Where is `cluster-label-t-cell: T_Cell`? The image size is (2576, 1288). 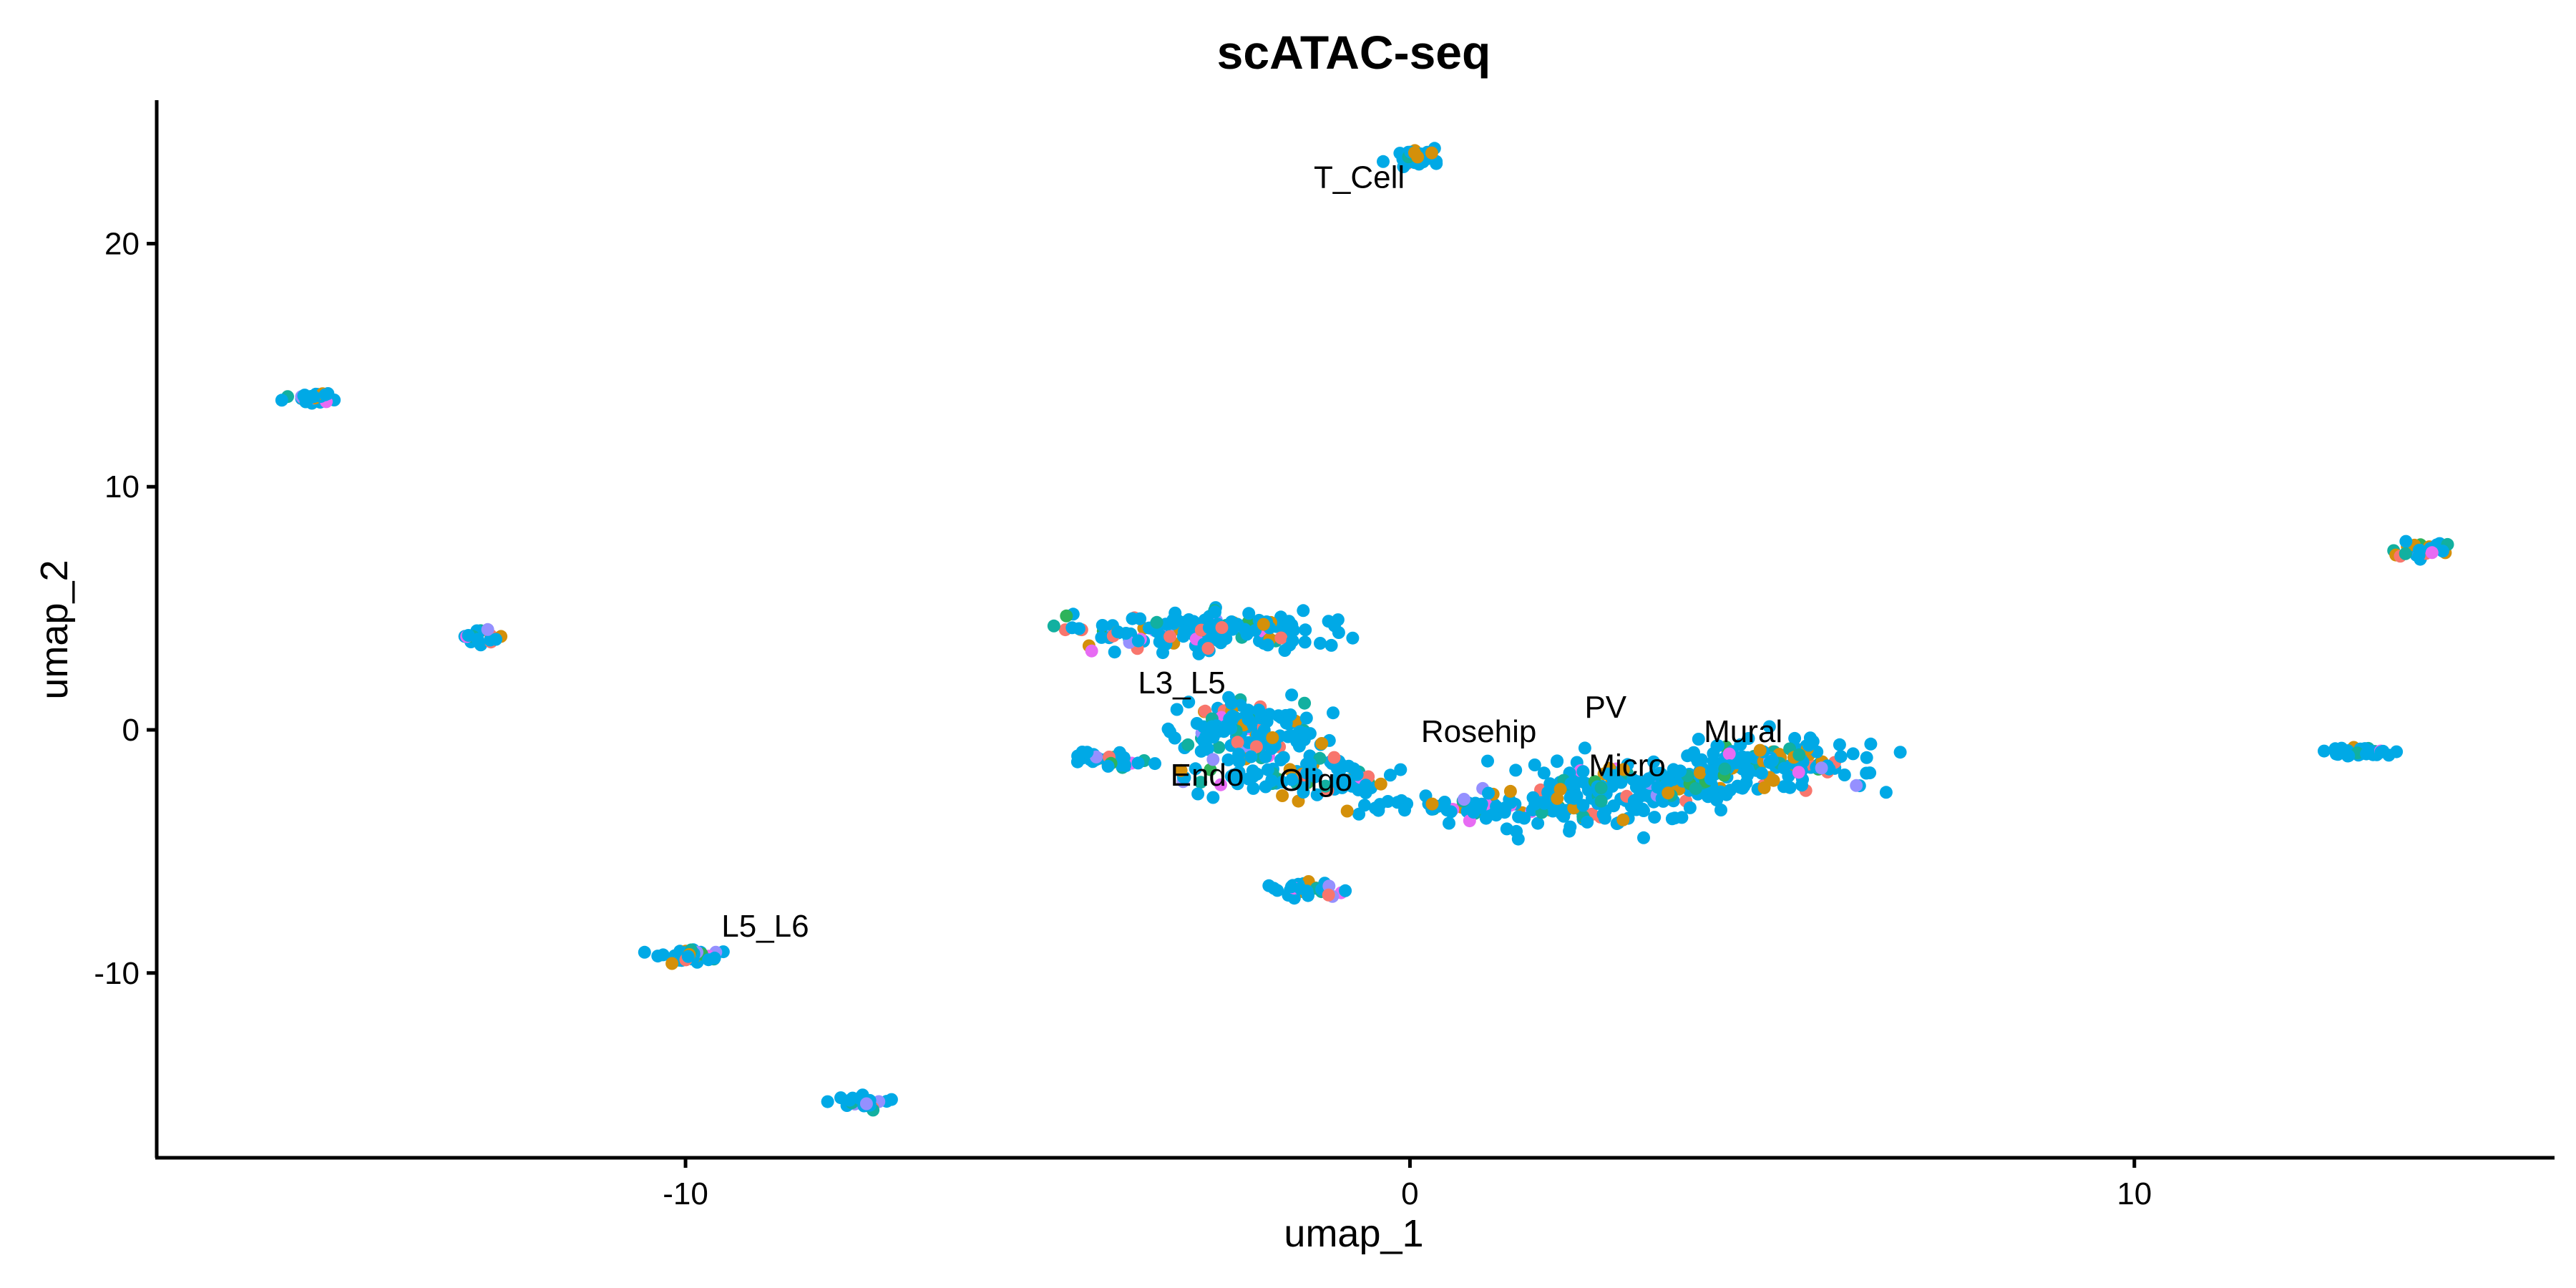 cluster-label-t-cell: T_Cell is located at coordinates (1359, 177).